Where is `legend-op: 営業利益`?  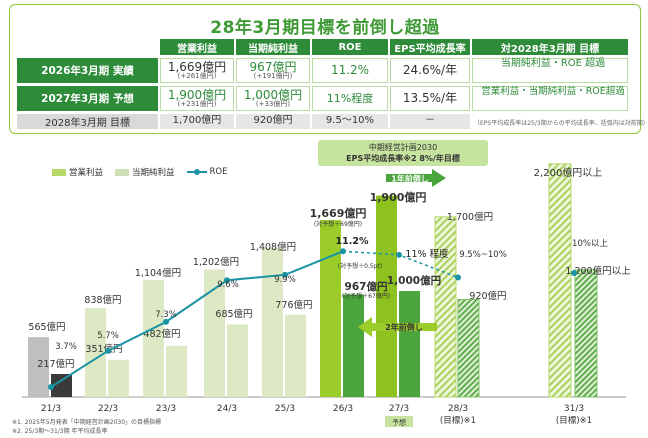 legend-op: 営業利益 is located at coordinates (77, 172).